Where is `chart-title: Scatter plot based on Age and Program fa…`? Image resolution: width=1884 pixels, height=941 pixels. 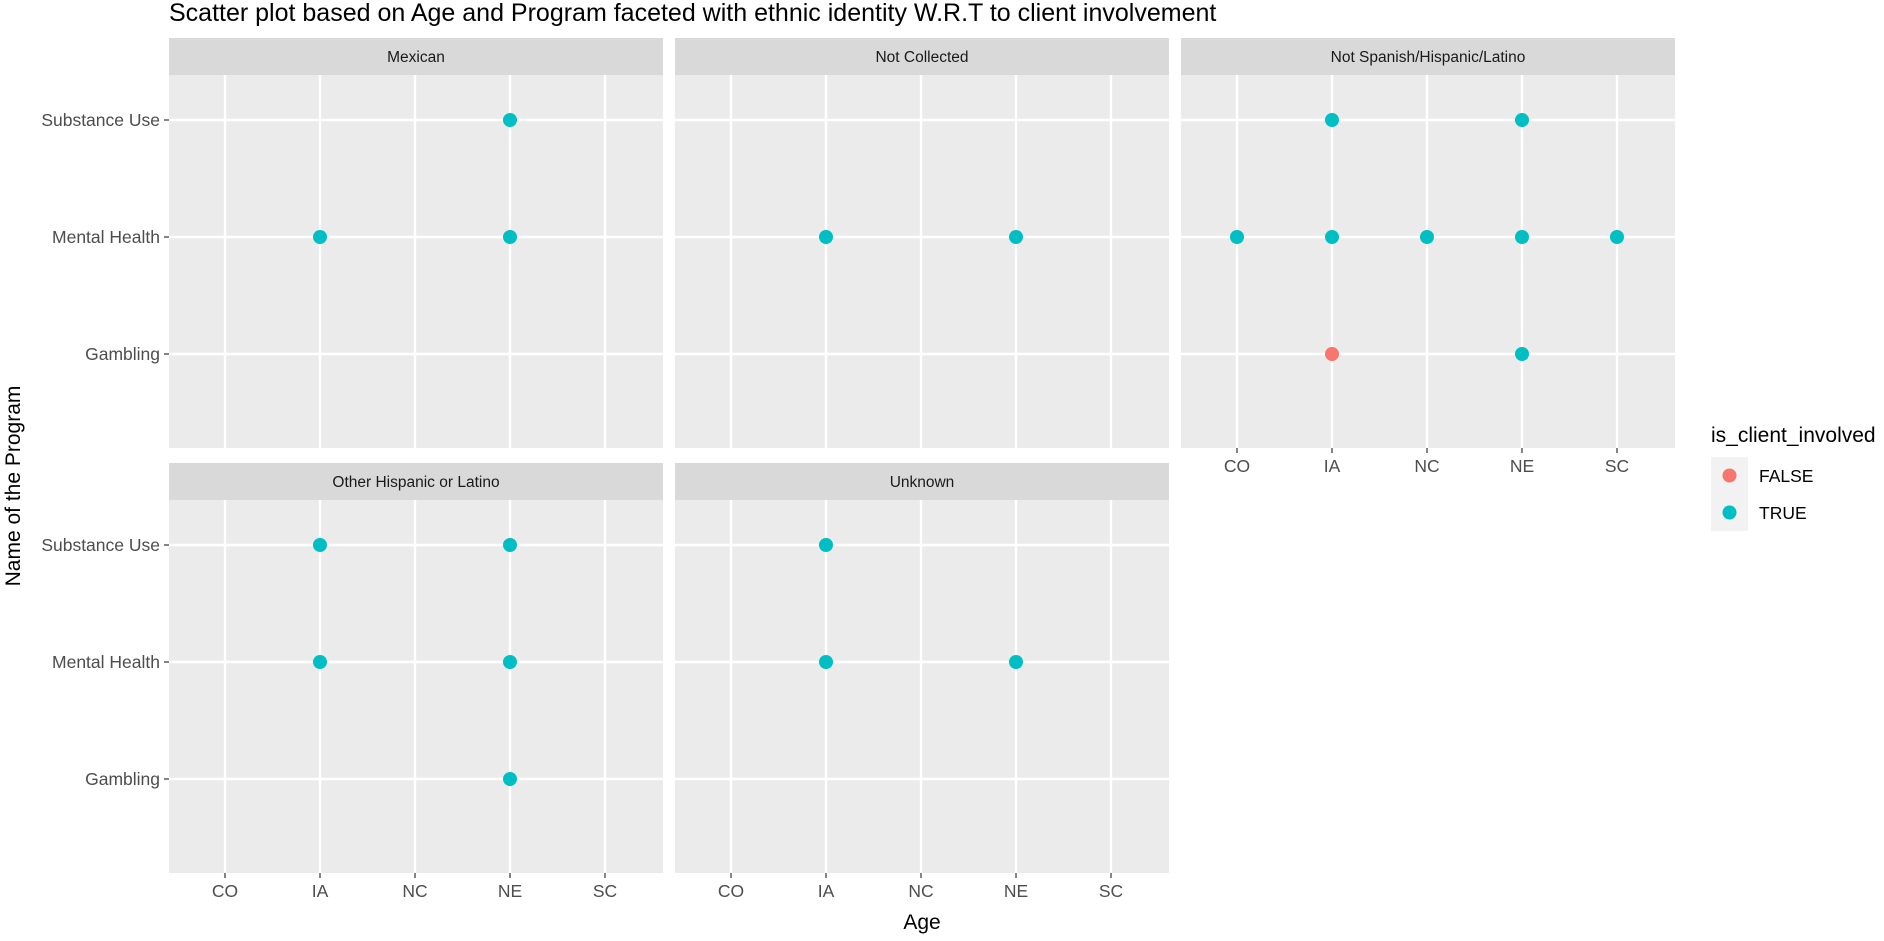
chart-title: Scatter plot based on Age and Program fa… is located at coordinates (692, 13).